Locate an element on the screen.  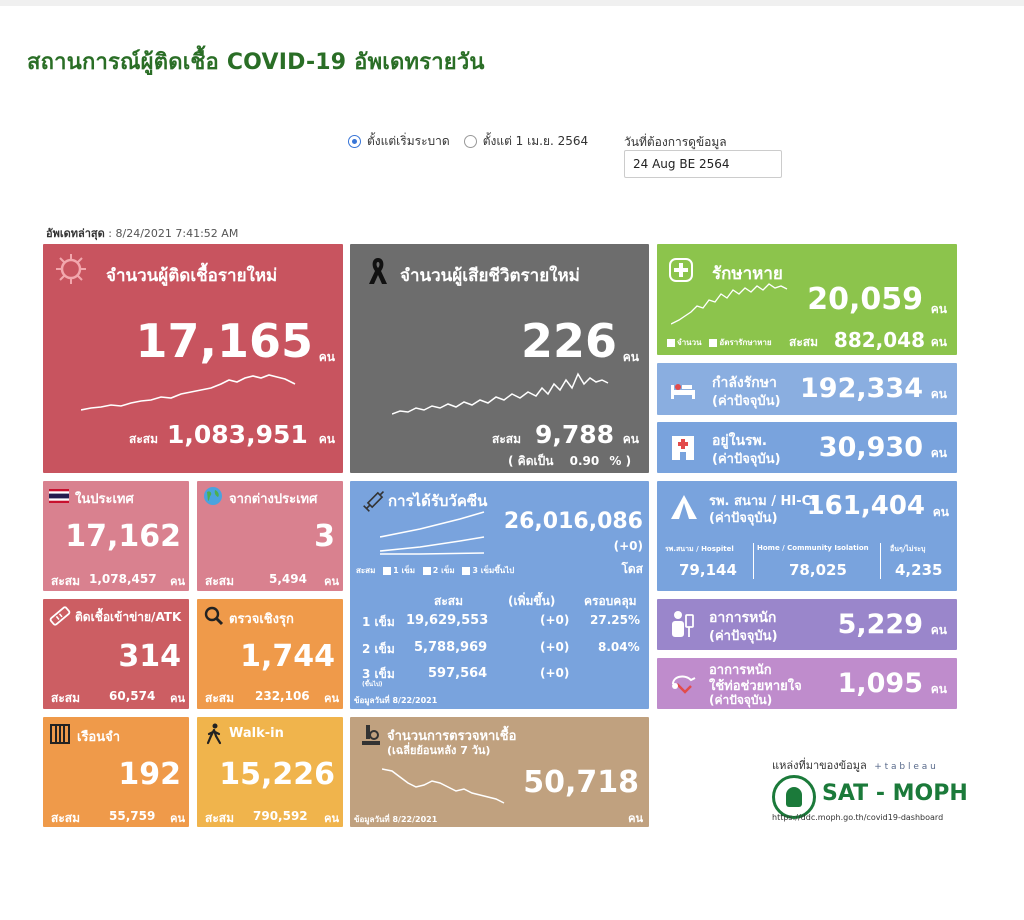
date-input: 24 Aug BE 2564 is located at coordinates (703, 164).